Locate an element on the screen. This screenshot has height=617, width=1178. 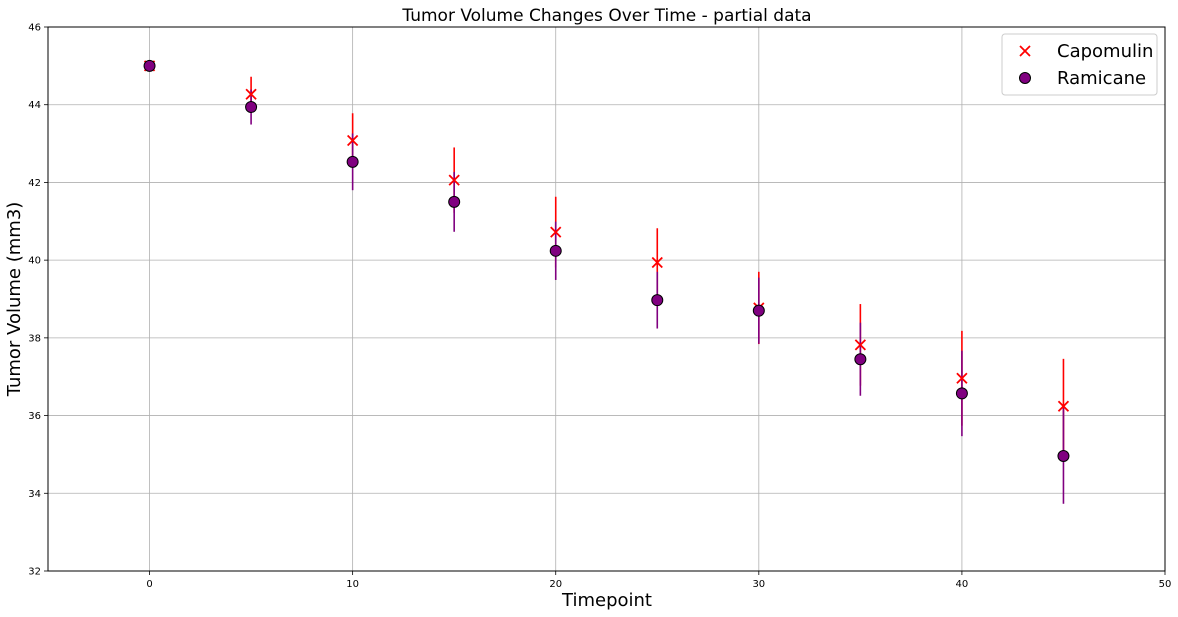
y-tick-label: 44 is located at coordinates (34, 105).